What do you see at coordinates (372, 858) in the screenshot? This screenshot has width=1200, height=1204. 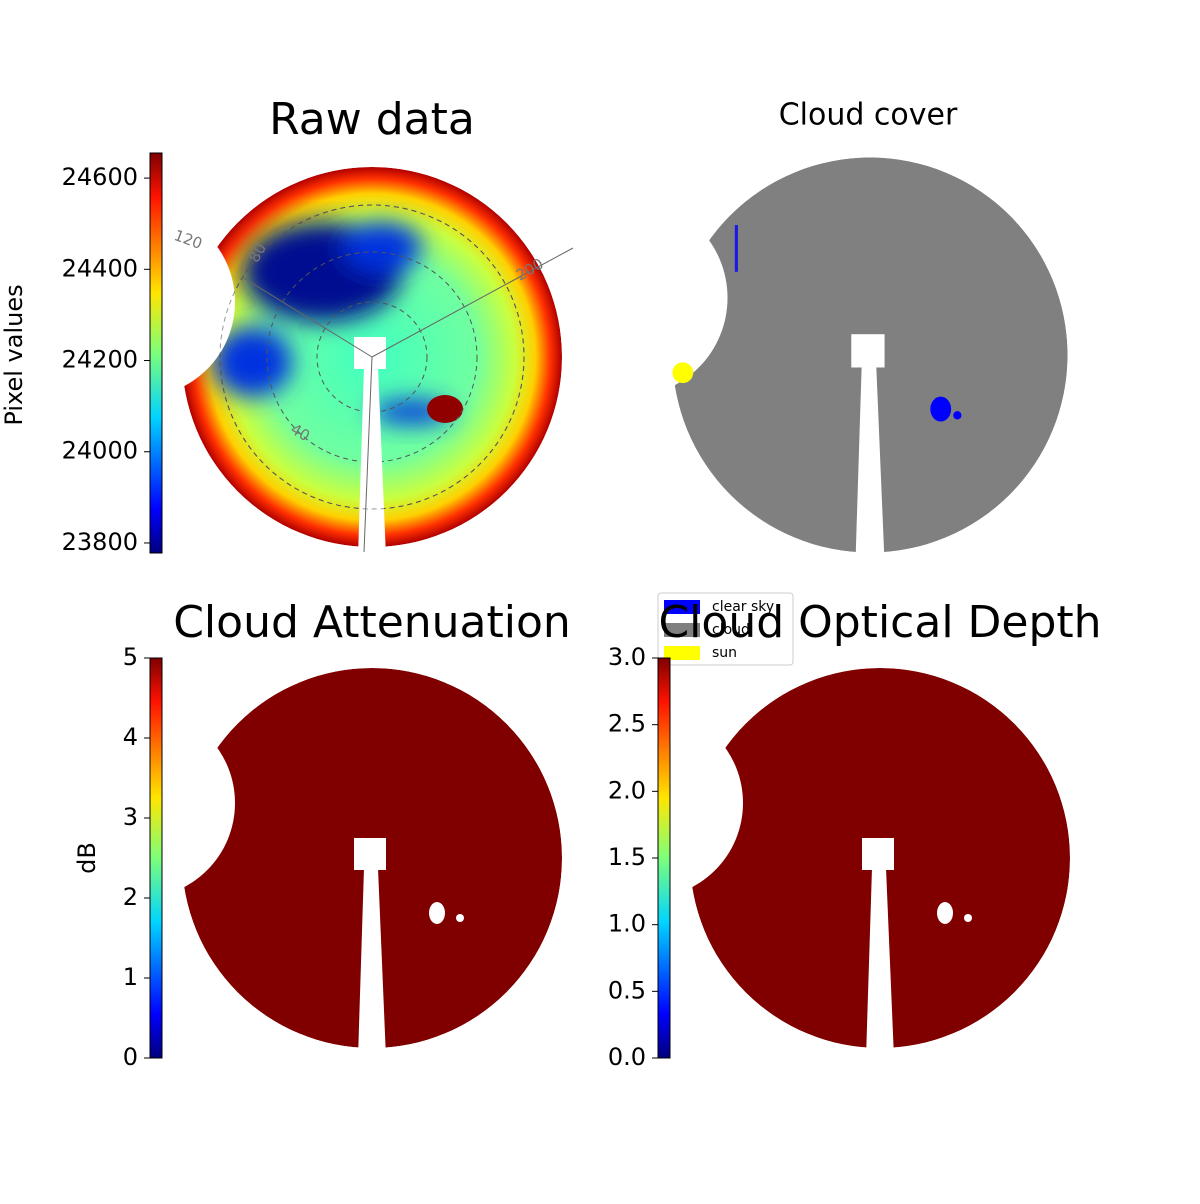 I see `attenuation-image` at bounding box center [372, 858].